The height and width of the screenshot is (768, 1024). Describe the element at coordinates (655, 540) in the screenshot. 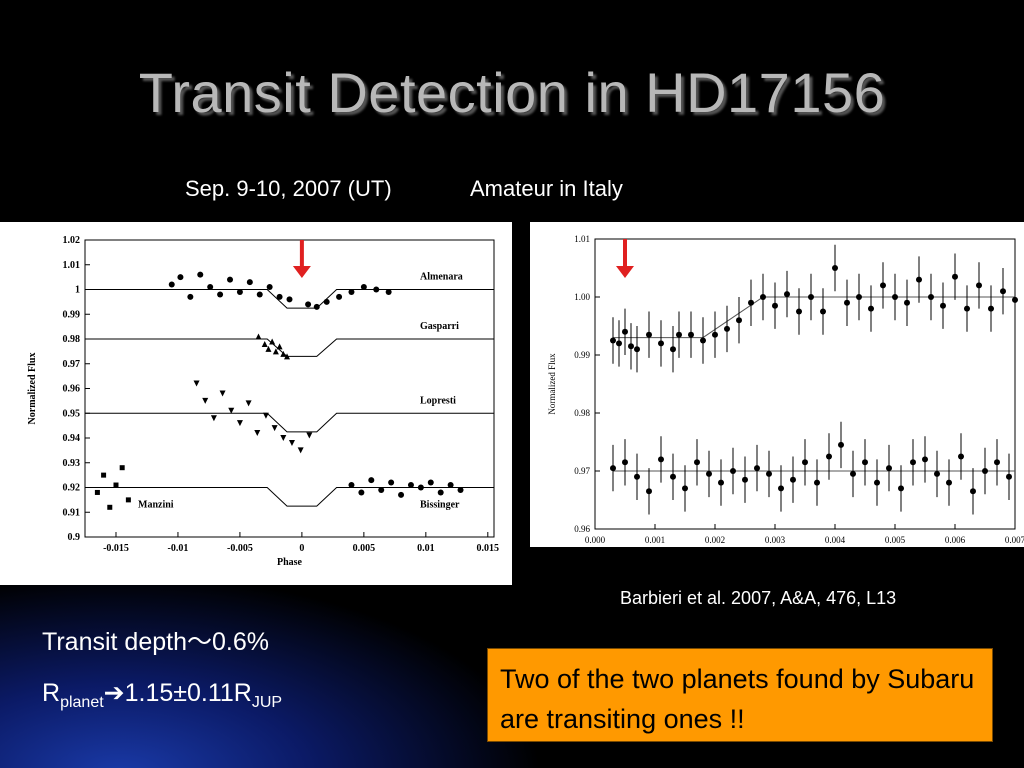

I see `x-tick-label: 0.001` at that location.